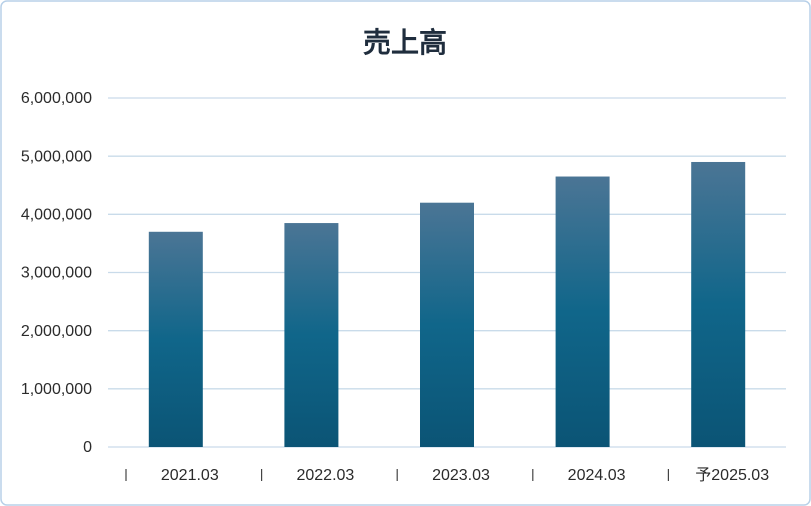  What do you see at coordinates (56, 156) in the screenshot?
I see `y-tick-label: 5,000,000` at bounding box center [56, 156].